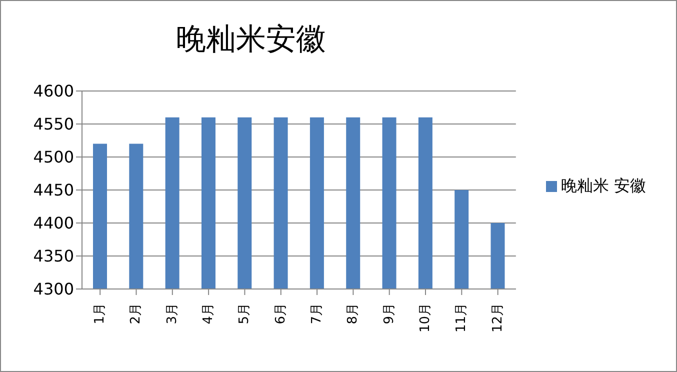  What do you see at coordinates (280, 313) in the screenshot?
I see `x-tick-label: 6月` at bounding box center [280, 313].